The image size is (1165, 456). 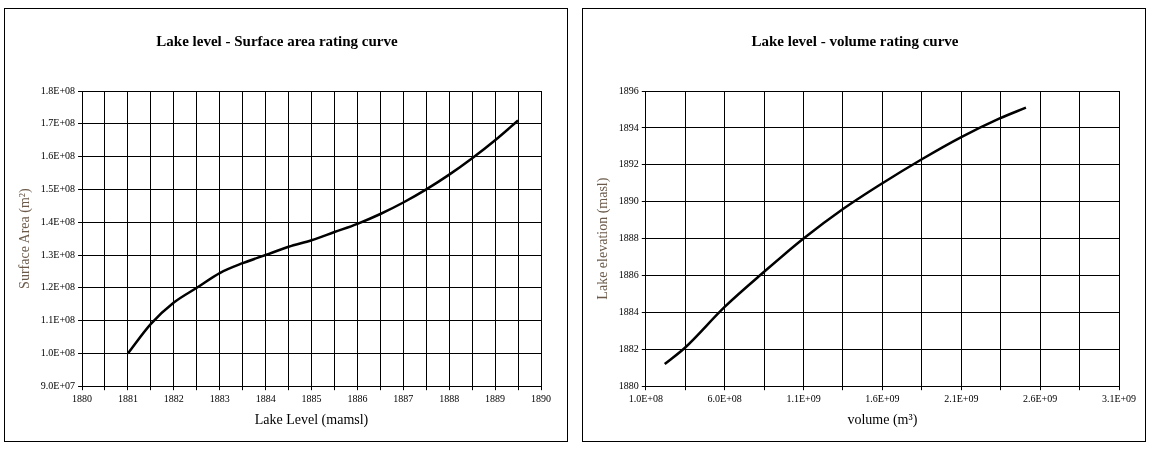 What do you see at coordinates (311, 398) in the screenshot?
I see `x-tick-label: 1885` at bounding box center [311, 398].